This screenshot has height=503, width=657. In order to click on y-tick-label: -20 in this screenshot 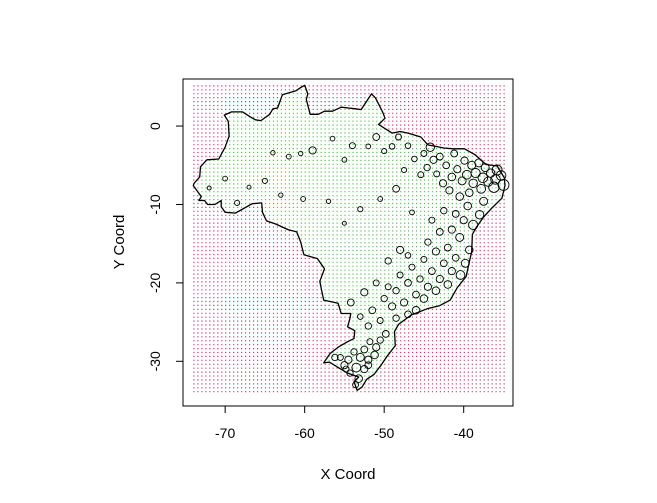, I will do `click(155, 283)`.